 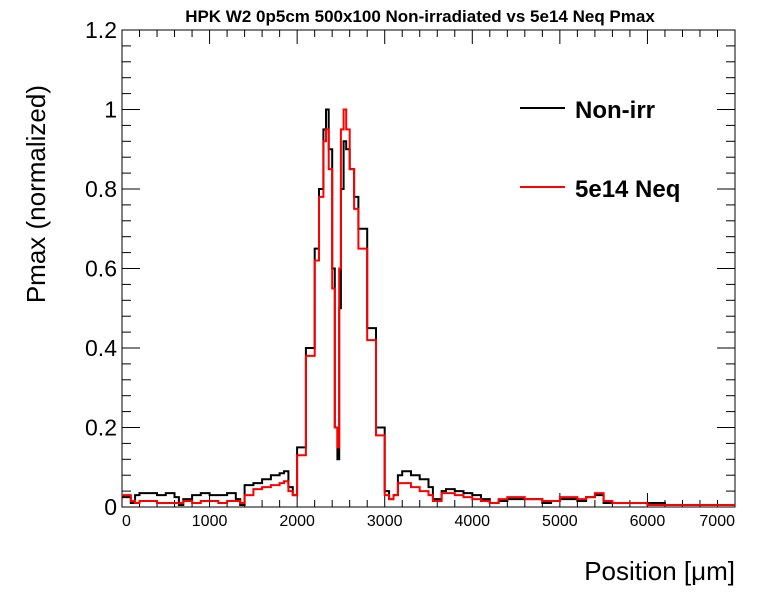 I want to click on legend-label-non-irr: Non-irr, so click(x=615, y=110).